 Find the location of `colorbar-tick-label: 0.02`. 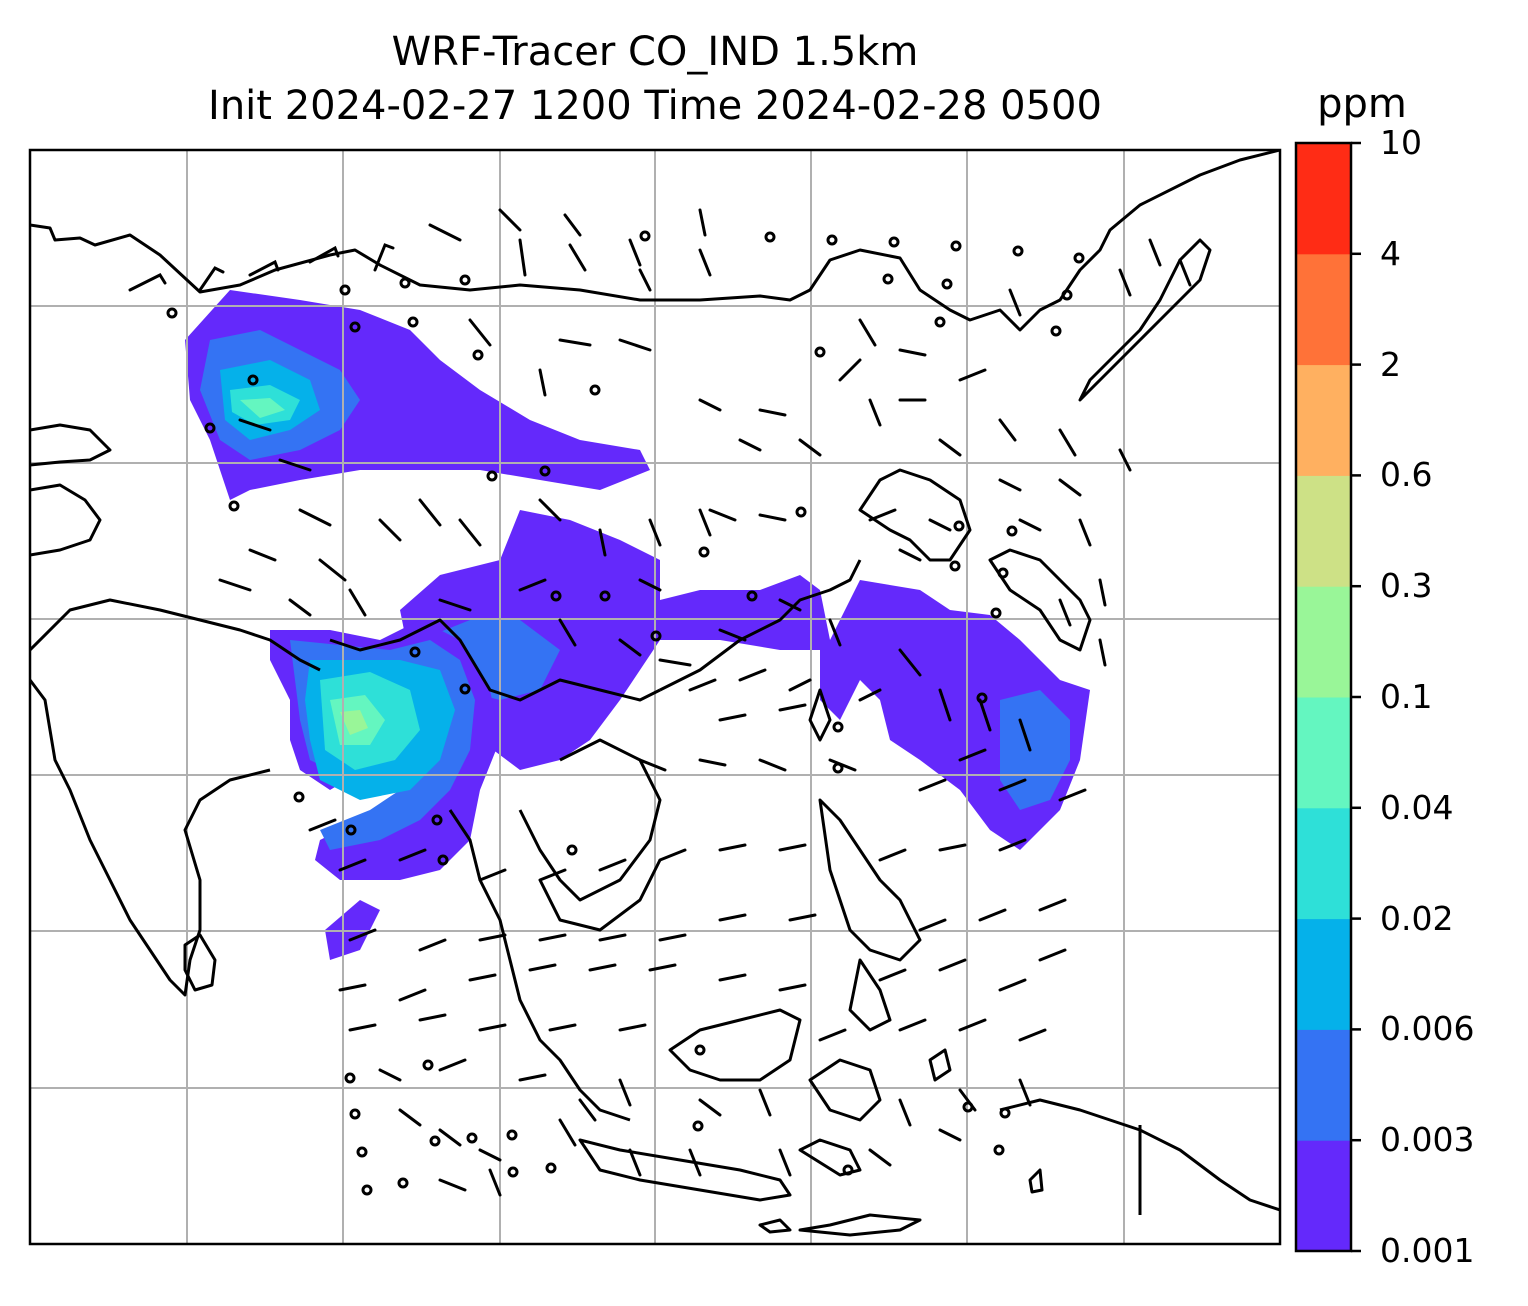

colorbar-tick-label: 0.02 is located at coordinates (1417, 918).